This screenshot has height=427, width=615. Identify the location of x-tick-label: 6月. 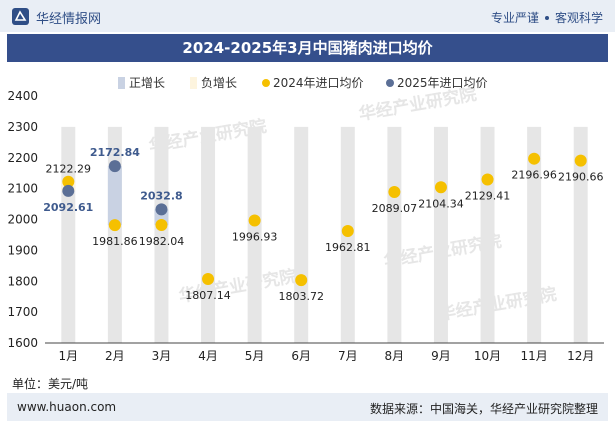
(301, 356).